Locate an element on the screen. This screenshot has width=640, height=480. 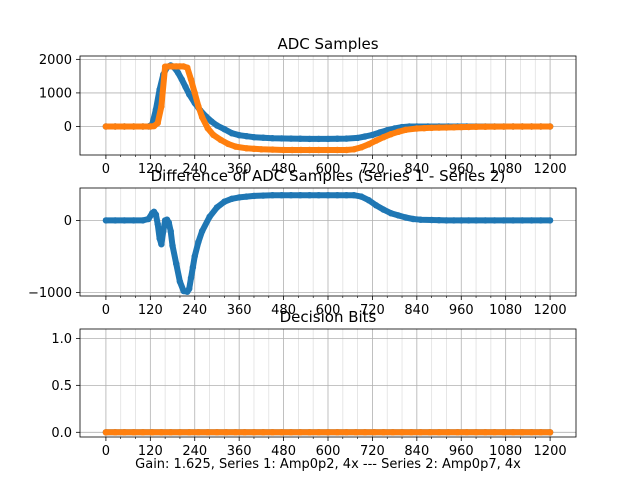
x-tick-label: 720 is located at coordinates (372, 310).